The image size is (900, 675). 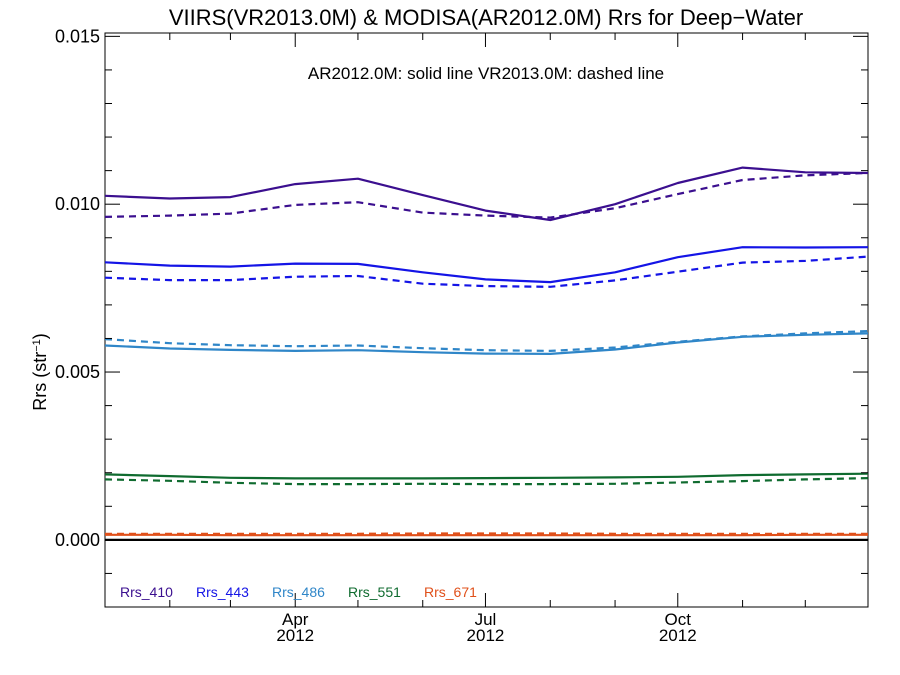 I want to click on series-line-rrs_551-solid, so click(x=486, y=476).